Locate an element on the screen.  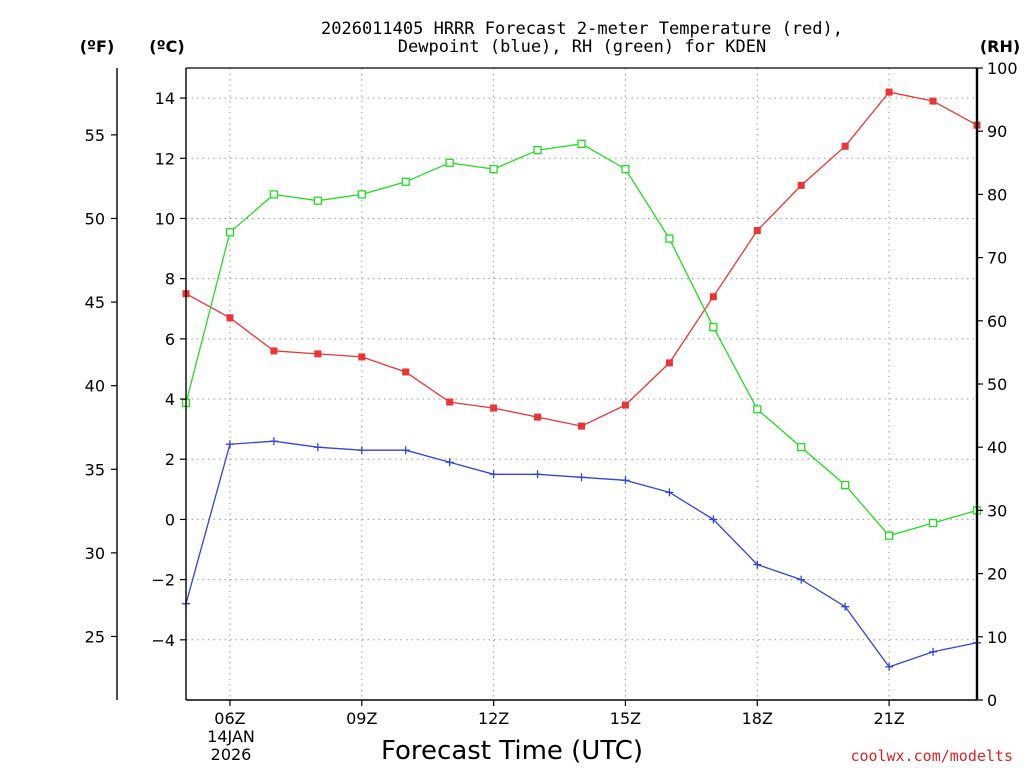
rh-tick-label: 20 is located at coordinates (997, 574).